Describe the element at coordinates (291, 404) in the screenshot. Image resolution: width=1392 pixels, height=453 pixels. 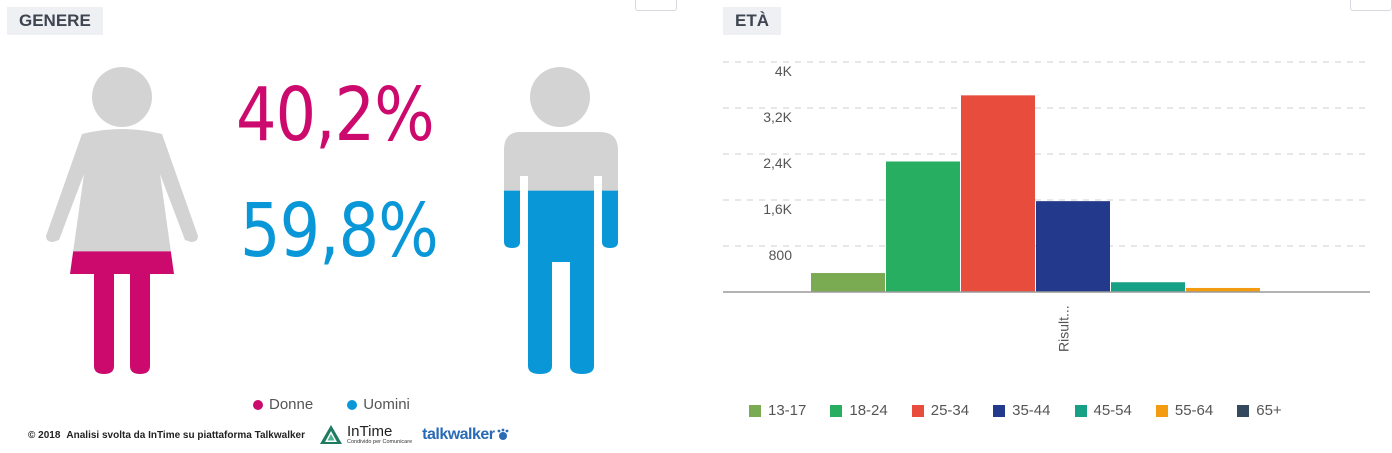
I see `women-legend-label: Donne` at that location.